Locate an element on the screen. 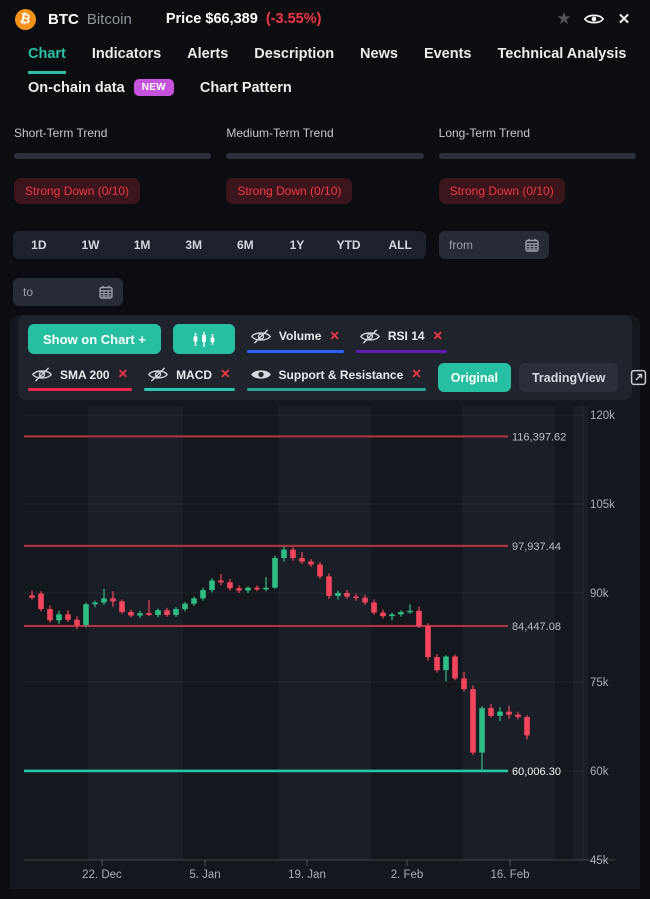  tab-on-chain-data: On-chain data NEW is located at coordinates (101, 90).